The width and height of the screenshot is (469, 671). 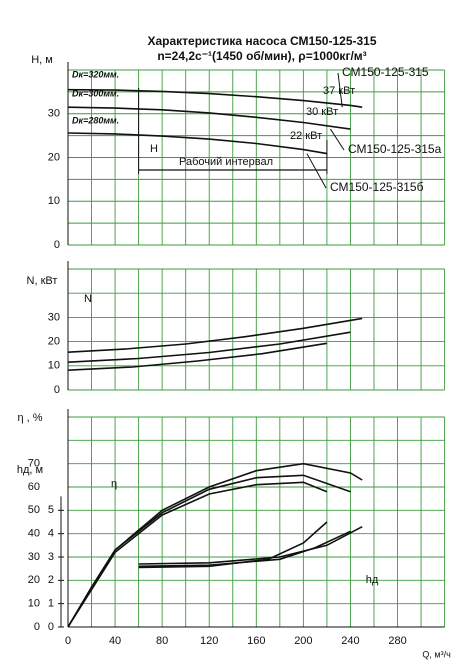 What do you see at coordinates (34, 534) in the screenshot?
I see `y-tick-label: 40` at bounding box center [34, 534].